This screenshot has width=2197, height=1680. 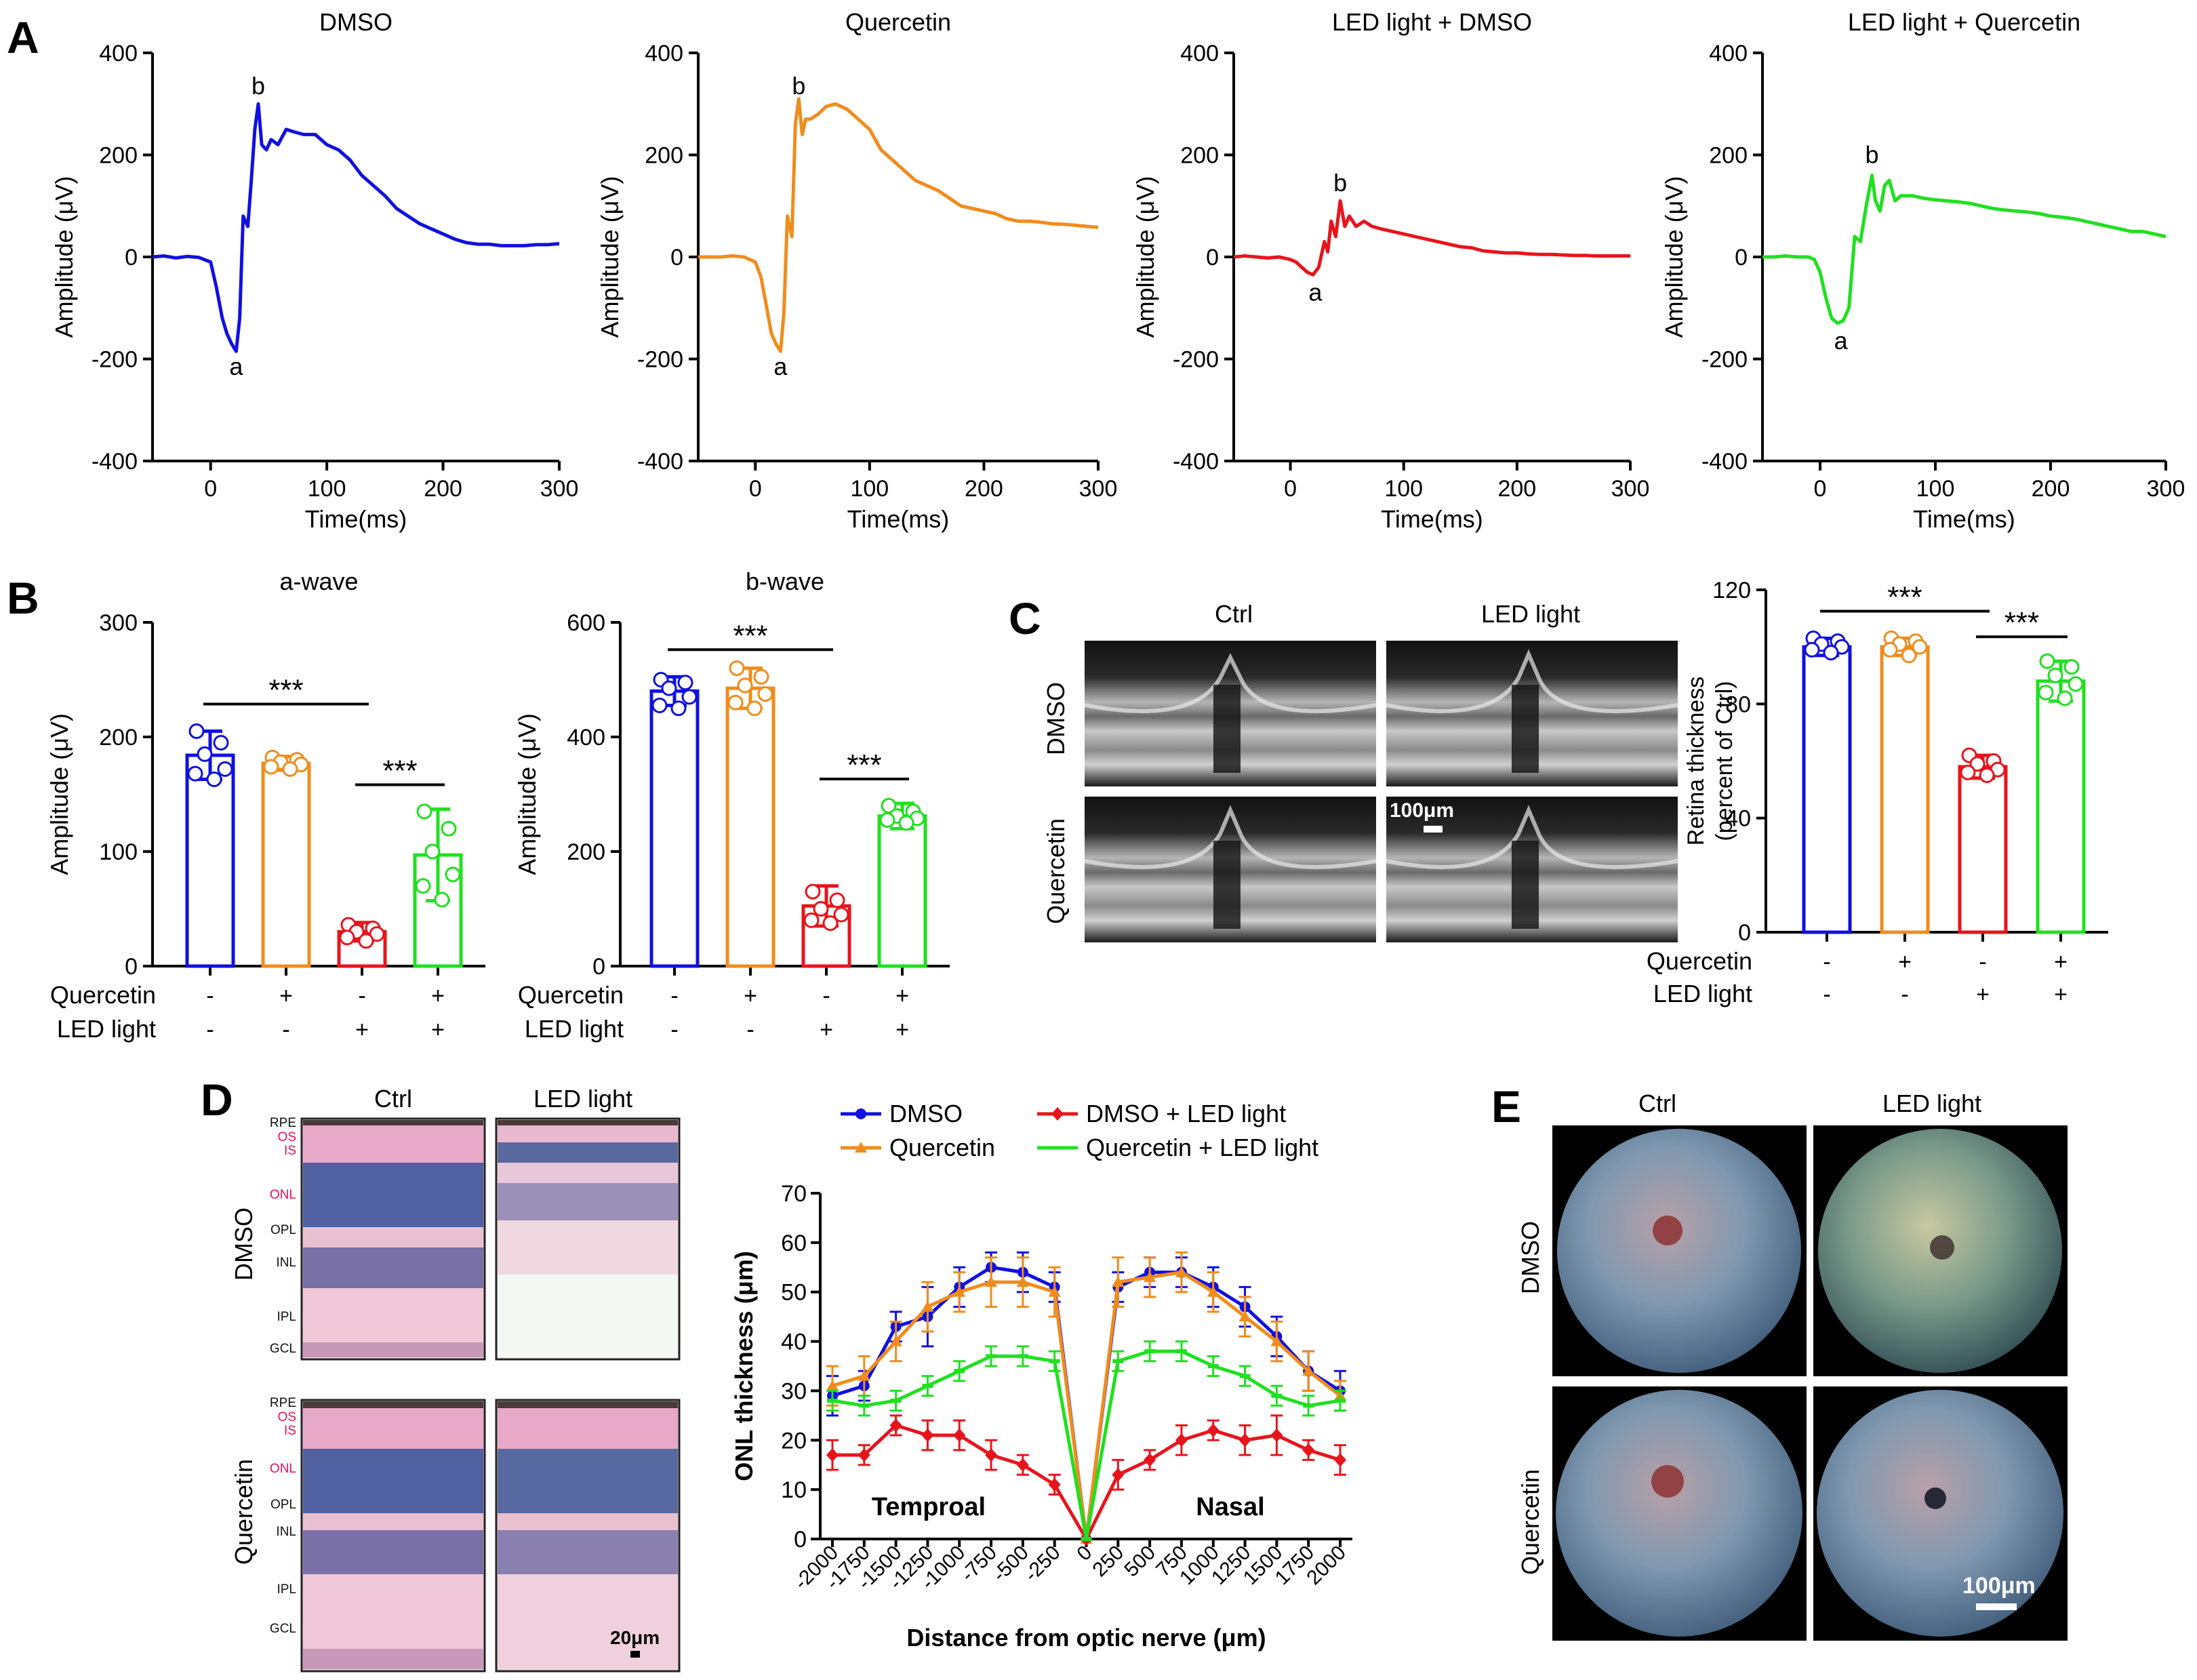 I want to click on x-tick-label: 100, so click(x=869, y=489).